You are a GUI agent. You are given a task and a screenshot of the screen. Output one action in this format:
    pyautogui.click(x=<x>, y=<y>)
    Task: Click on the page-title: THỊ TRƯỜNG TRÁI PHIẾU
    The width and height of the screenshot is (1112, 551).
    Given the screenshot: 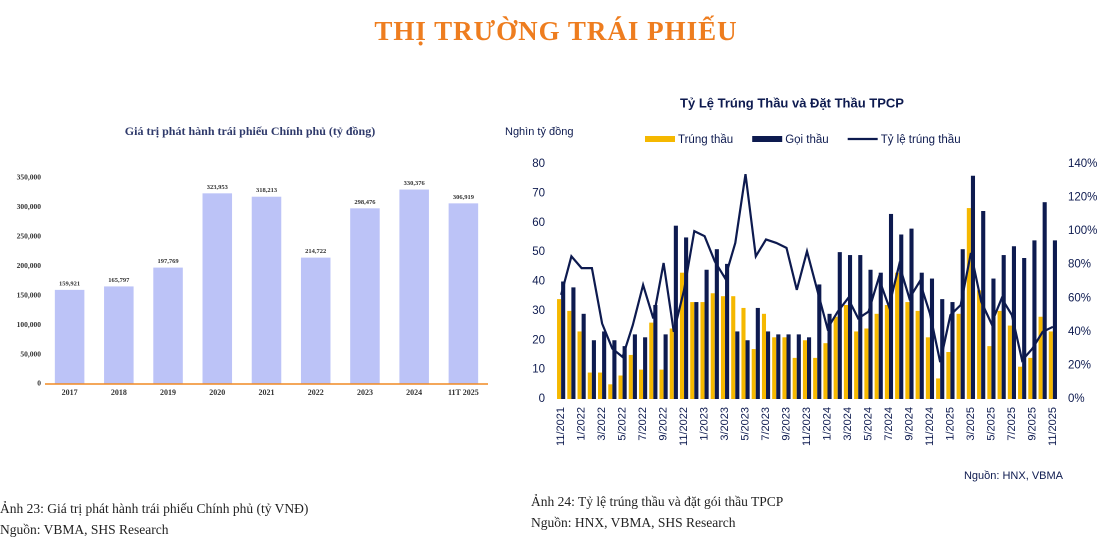 What is the action you would take?
    pyautogui.click(x=555, y=30)
    